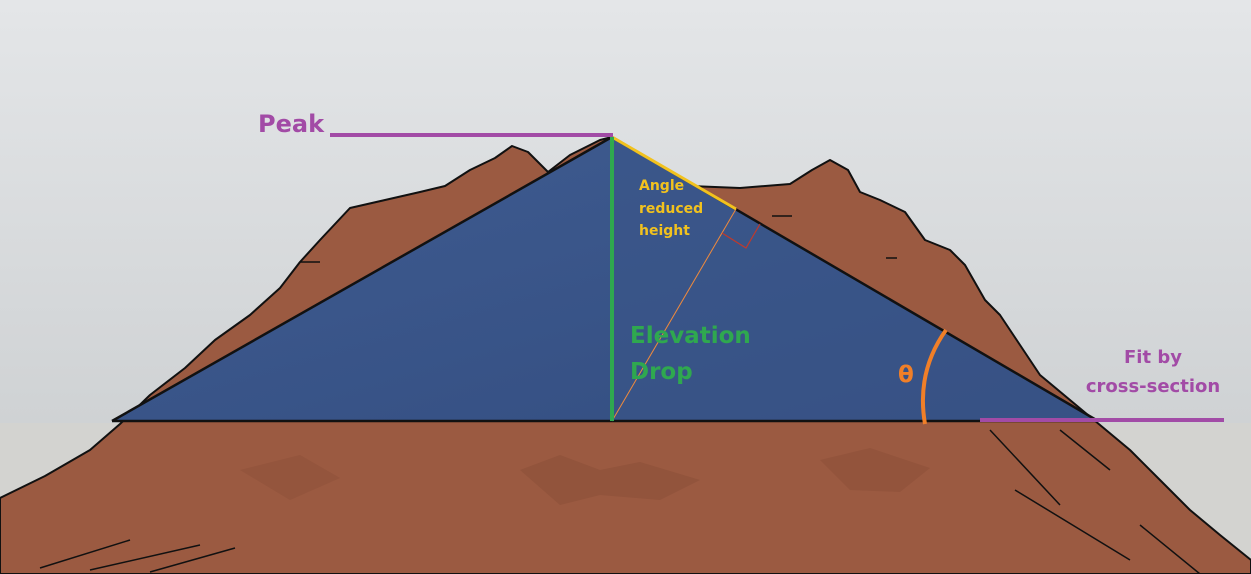  What do you see at coordinates (1153, 386) in the screenshot?
I see `fit-label-line2: cross-section` at bounding box center [1153, 386].